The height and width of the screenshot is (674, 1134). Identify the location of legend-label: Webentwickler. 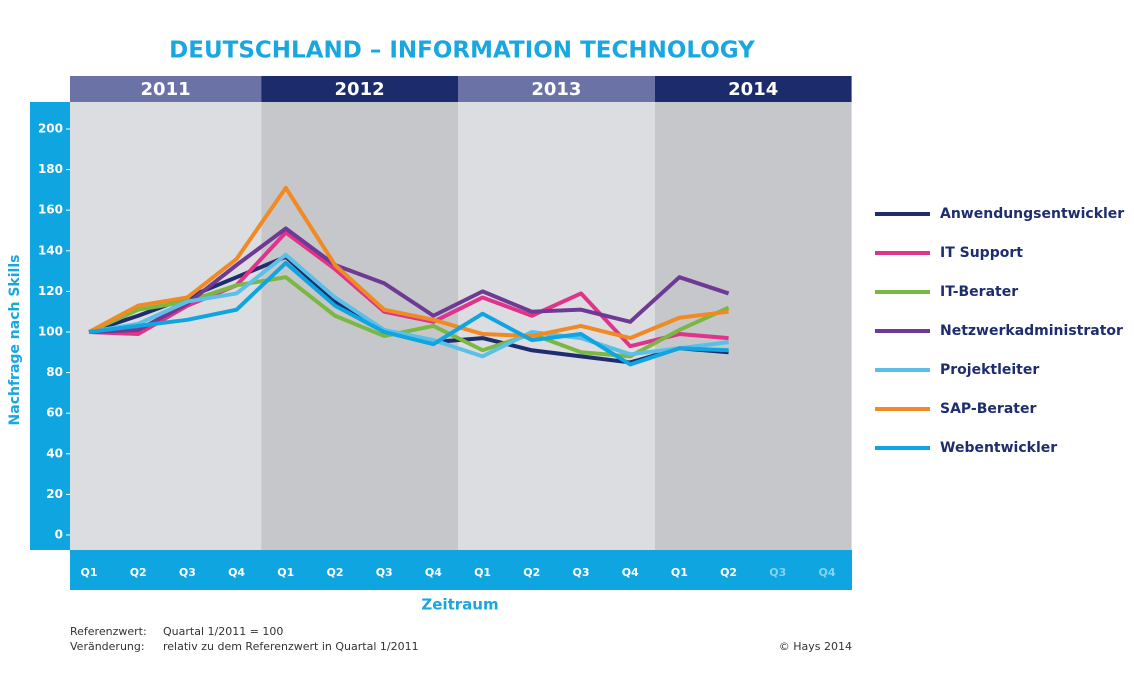
(998, 448).